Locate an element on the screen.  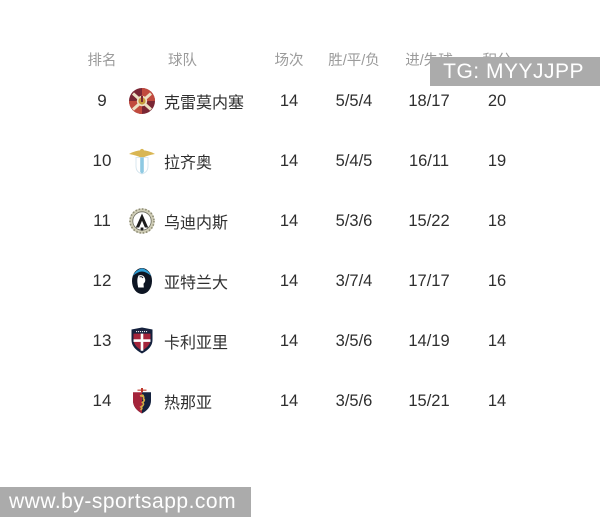
goals-value: 15/21 is located at coordinates (429, 400).